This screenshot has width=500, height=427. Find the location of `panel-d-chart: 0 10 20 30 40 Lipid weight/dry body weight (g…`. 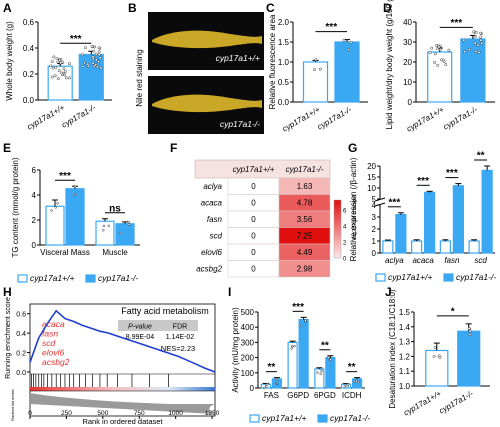

panel-d-chart: 0 10 20 30 40 Lipid weight/dry body weight (g… is located at coordinates (440, 67).